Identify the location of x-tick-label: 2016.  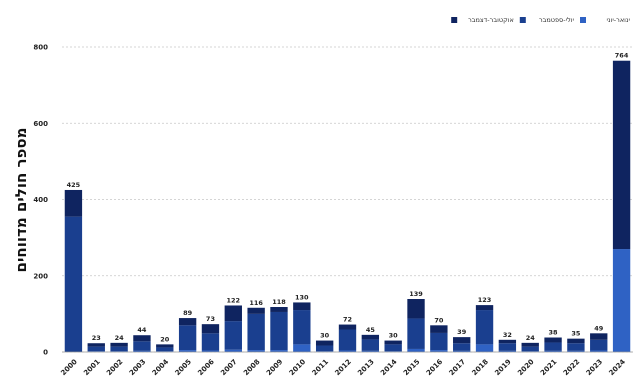
(435, 368).